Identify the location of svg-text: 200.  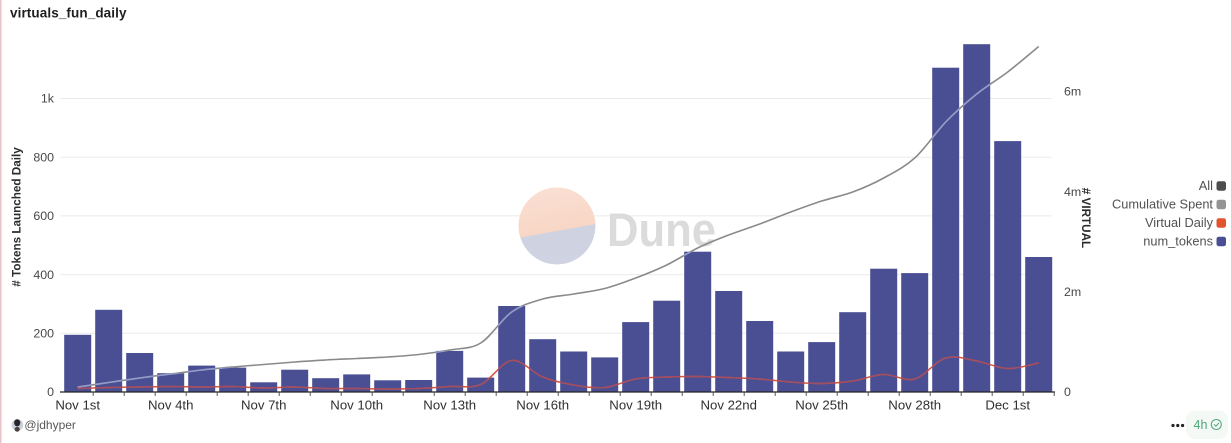
(43, 334).